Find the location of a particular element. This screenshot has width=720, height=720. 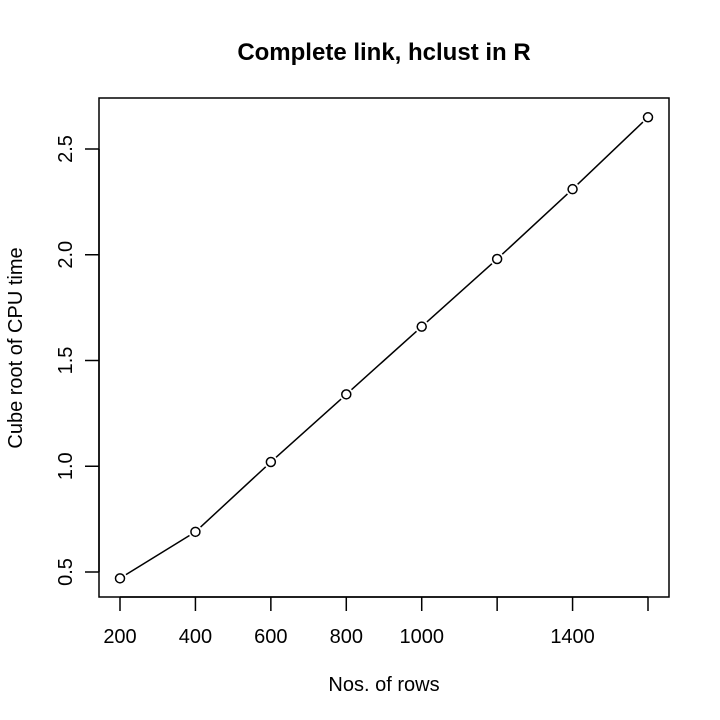

y-tick-label: 1.0 is located at coordinates (66, 466).